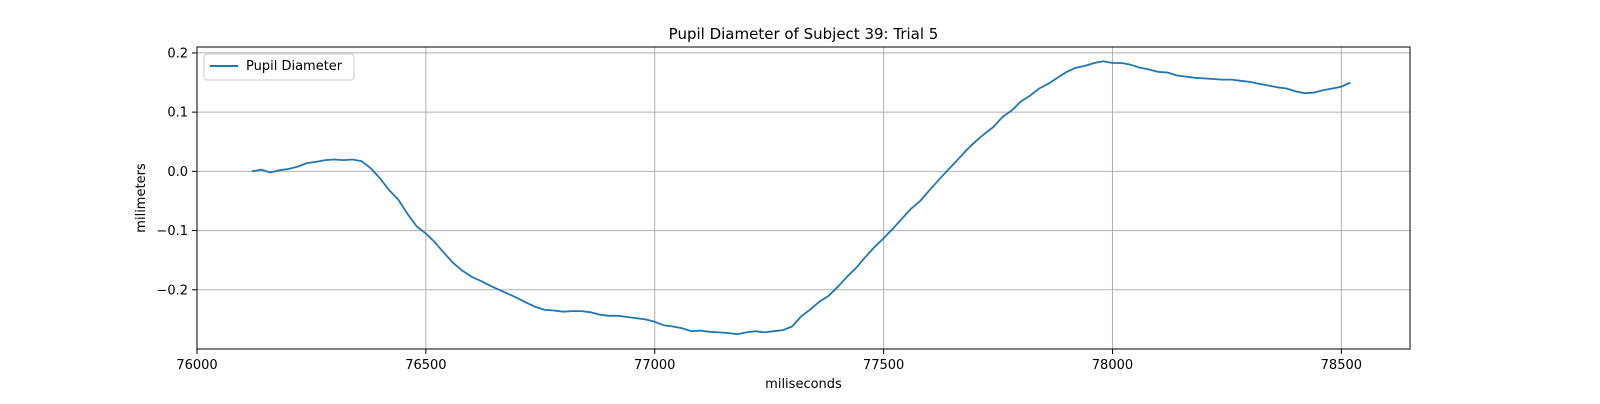  I want to click on x-axis: 76000 76500 77000 77500 78000 78500, so click(769, 361).